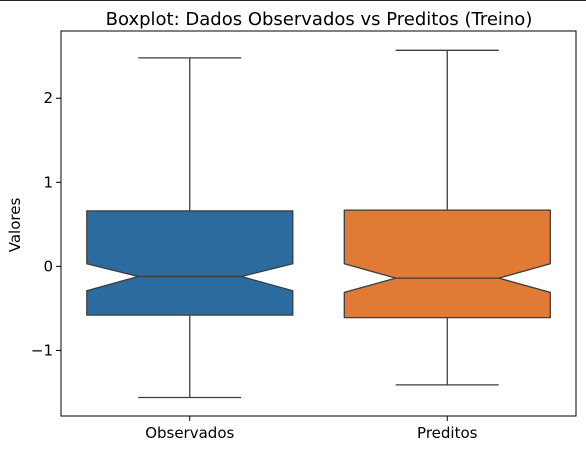 The width and height of the screenshot is (586, 449). What do you see at coordinates (189, 433) in the screenshot?
I see `x-tick-label: Observados` at bounding box center [189, 433].